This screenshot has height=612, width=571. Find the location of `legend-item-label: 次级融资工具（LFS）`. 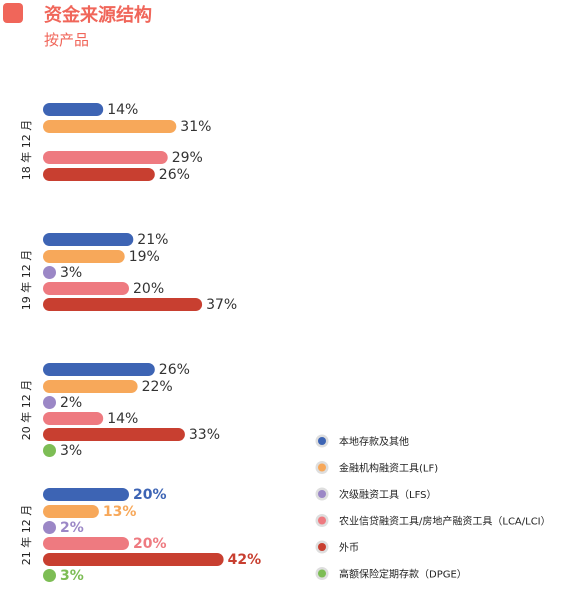

legend-item-label: 次级融资工具（LFS） is located at coordinates (388, 494).